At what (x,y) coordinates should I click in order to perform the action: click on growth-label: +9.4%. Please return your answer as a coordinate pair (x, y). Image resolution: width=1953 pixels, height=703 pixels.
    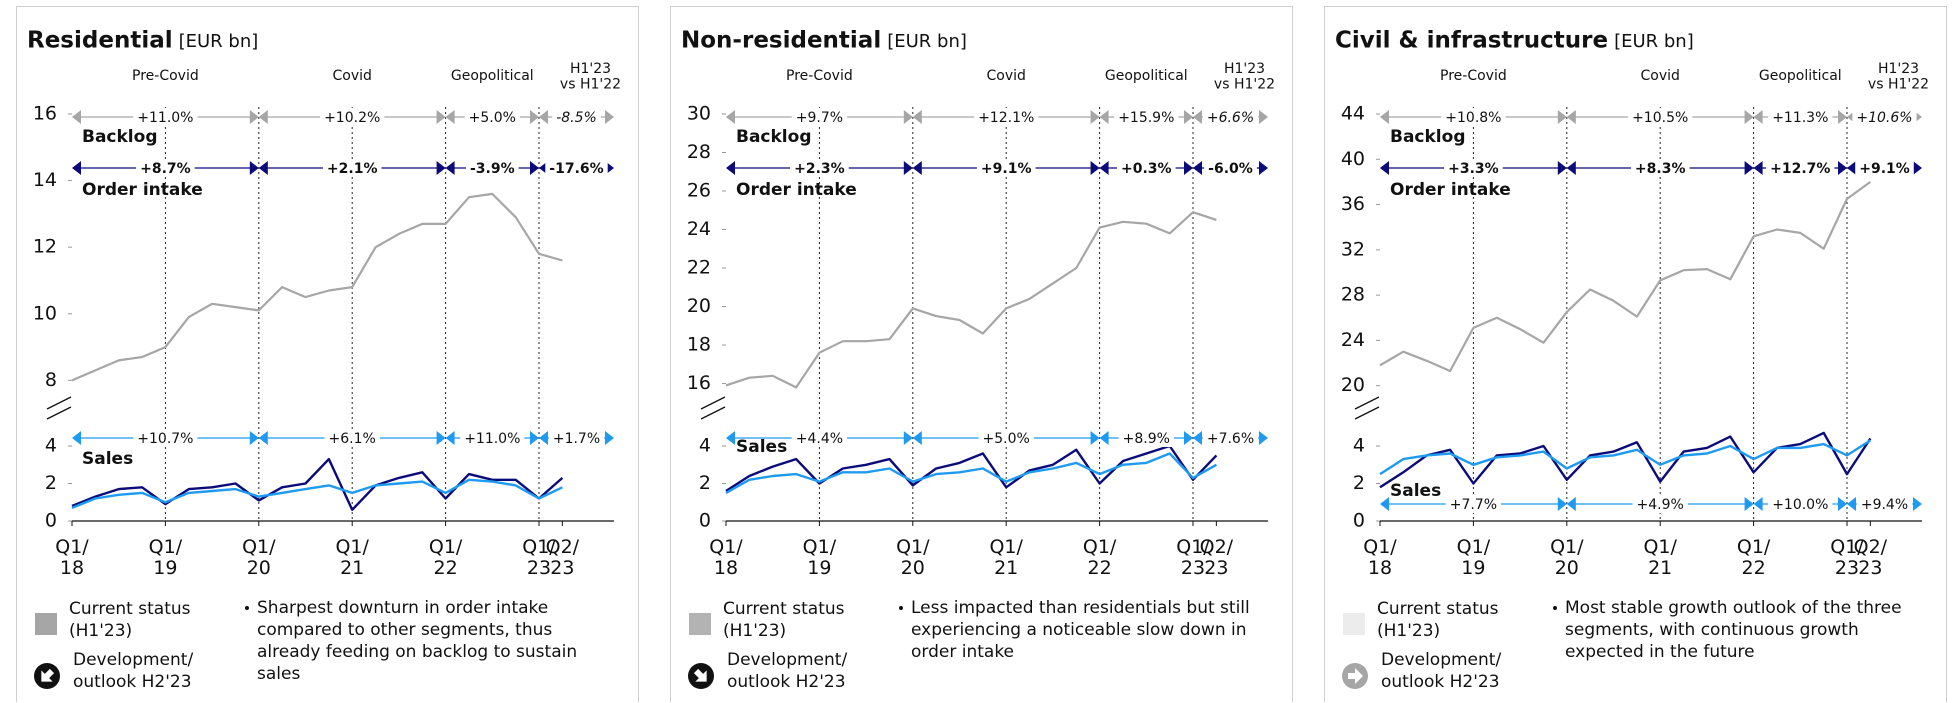
    Looking at the image, I should click on (1884, 505).